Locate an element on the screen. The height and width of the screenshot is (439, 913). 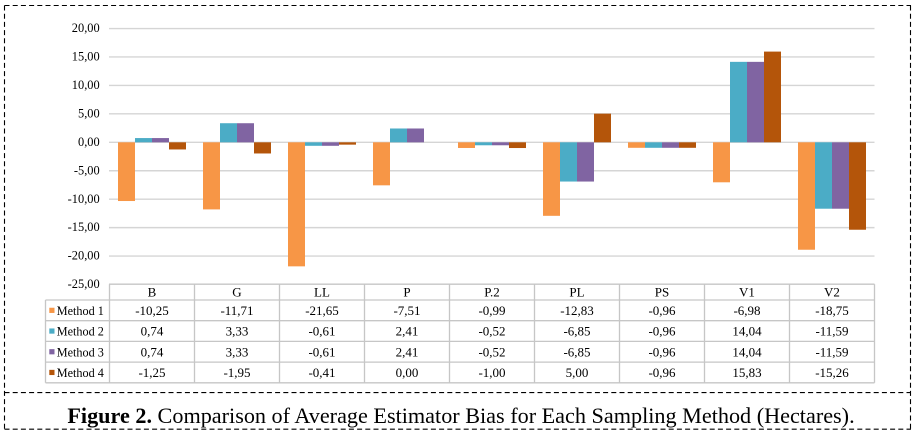
svg-text: 15,83 is located at coordinates (746, 372).